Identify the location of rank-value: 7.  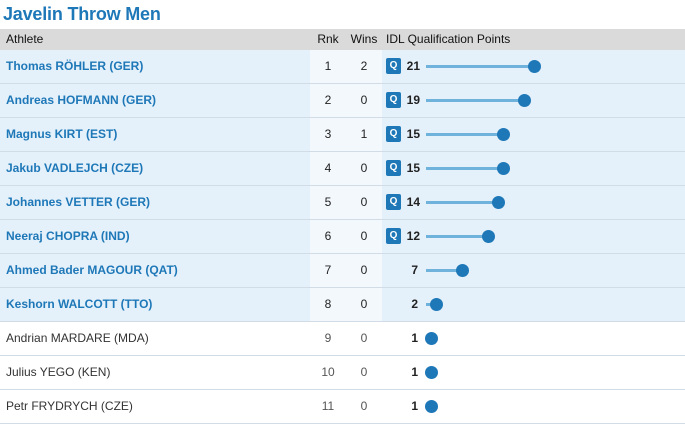
(328, 270).